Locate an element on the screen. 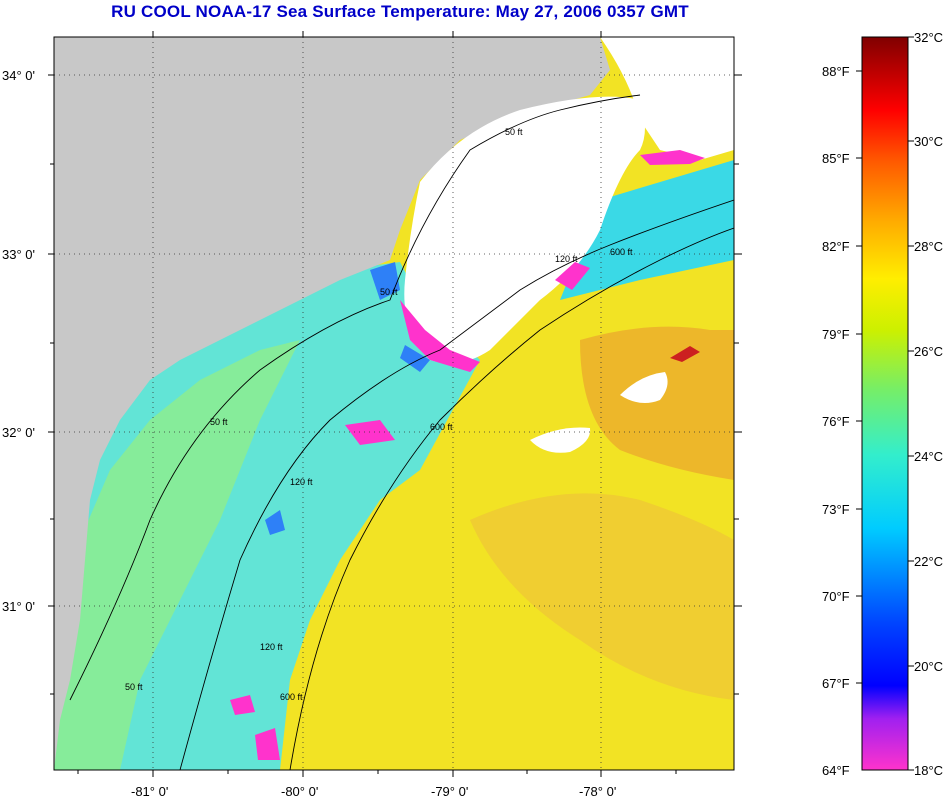 The width and height of the screenshot is (952, 801). lat-label: 34° 0' is located at coordinates (18, 75).